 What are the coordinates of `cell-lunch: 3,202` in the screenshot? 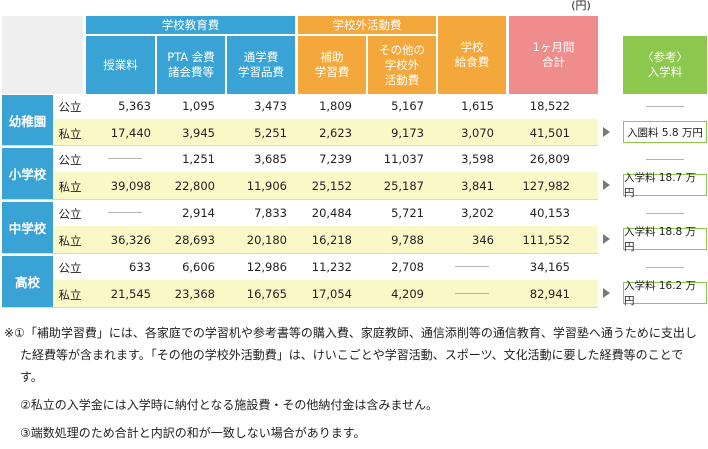 It's located at (477, 213).